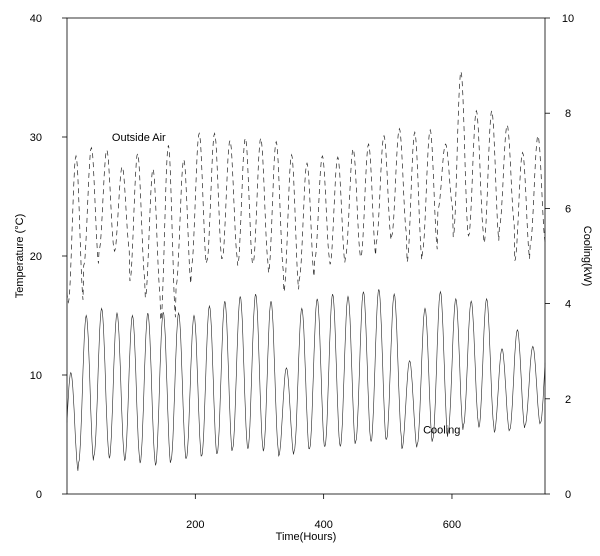  Describe the element at coordinates (36, 138) in the screenshot. I see `y-left-tick-label: 30` at that location.